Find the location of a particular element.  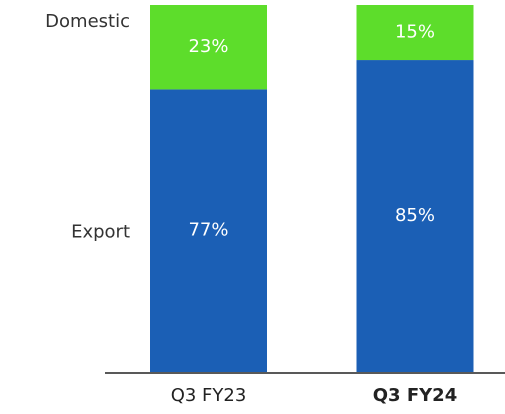

value-label: 23% is located at coordinates (208, 46).